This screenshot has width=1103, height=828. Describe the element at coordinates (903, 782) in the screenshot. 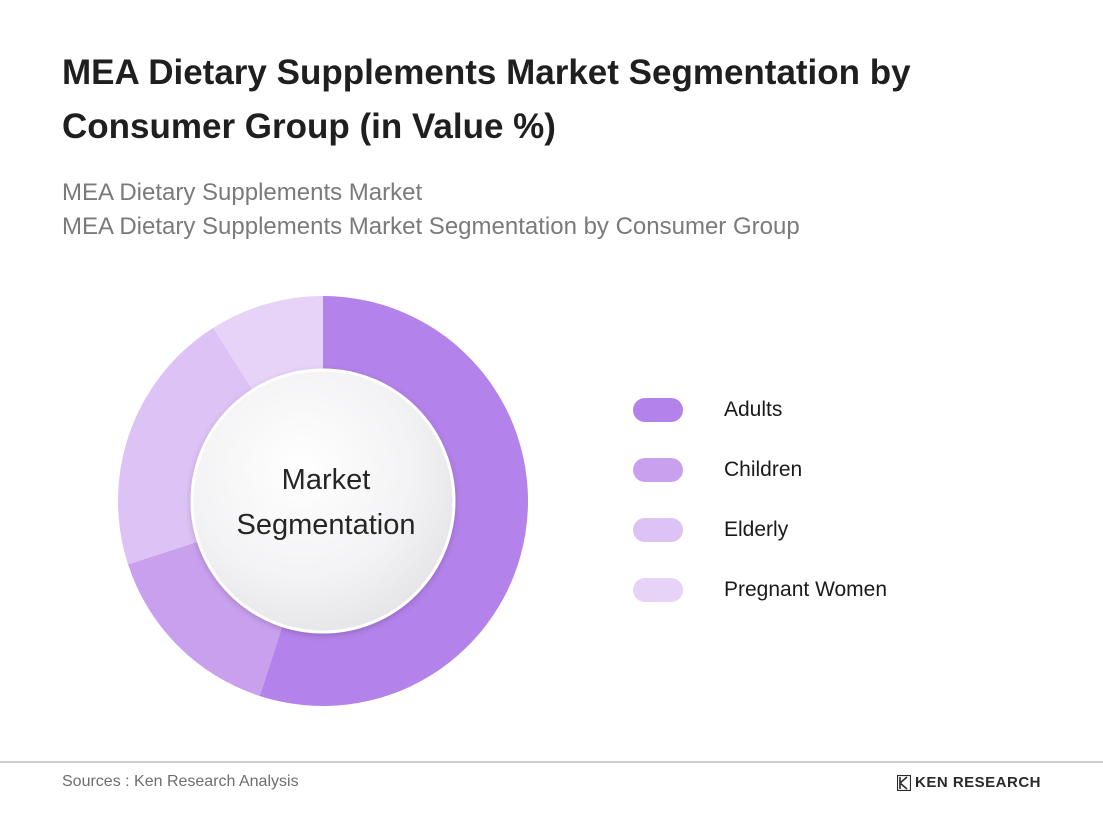

I see `ken-research-logo-icon` at that location.